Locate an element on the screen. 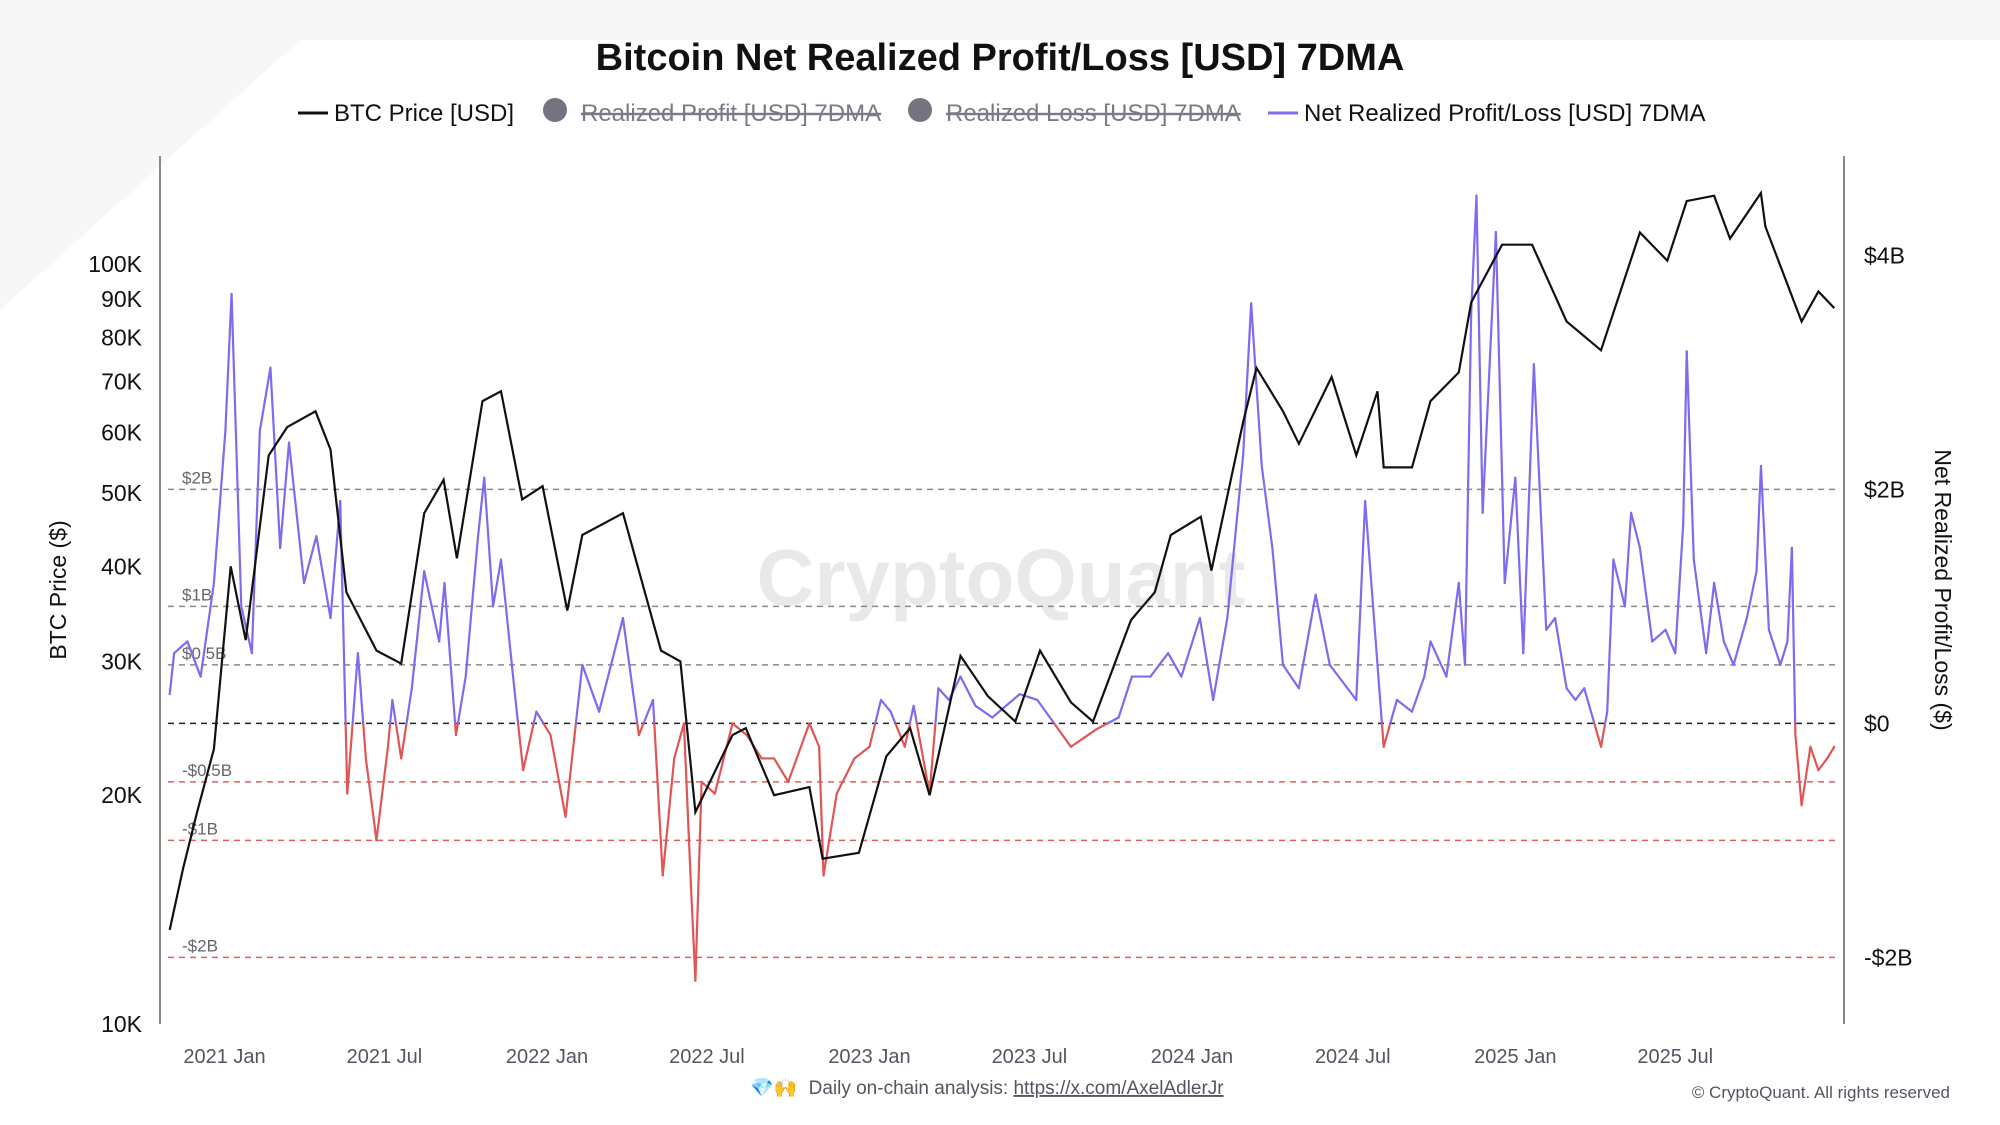 The image size is (2000, 1125). reference-label: -$2B is located at coordinates (200, 945).